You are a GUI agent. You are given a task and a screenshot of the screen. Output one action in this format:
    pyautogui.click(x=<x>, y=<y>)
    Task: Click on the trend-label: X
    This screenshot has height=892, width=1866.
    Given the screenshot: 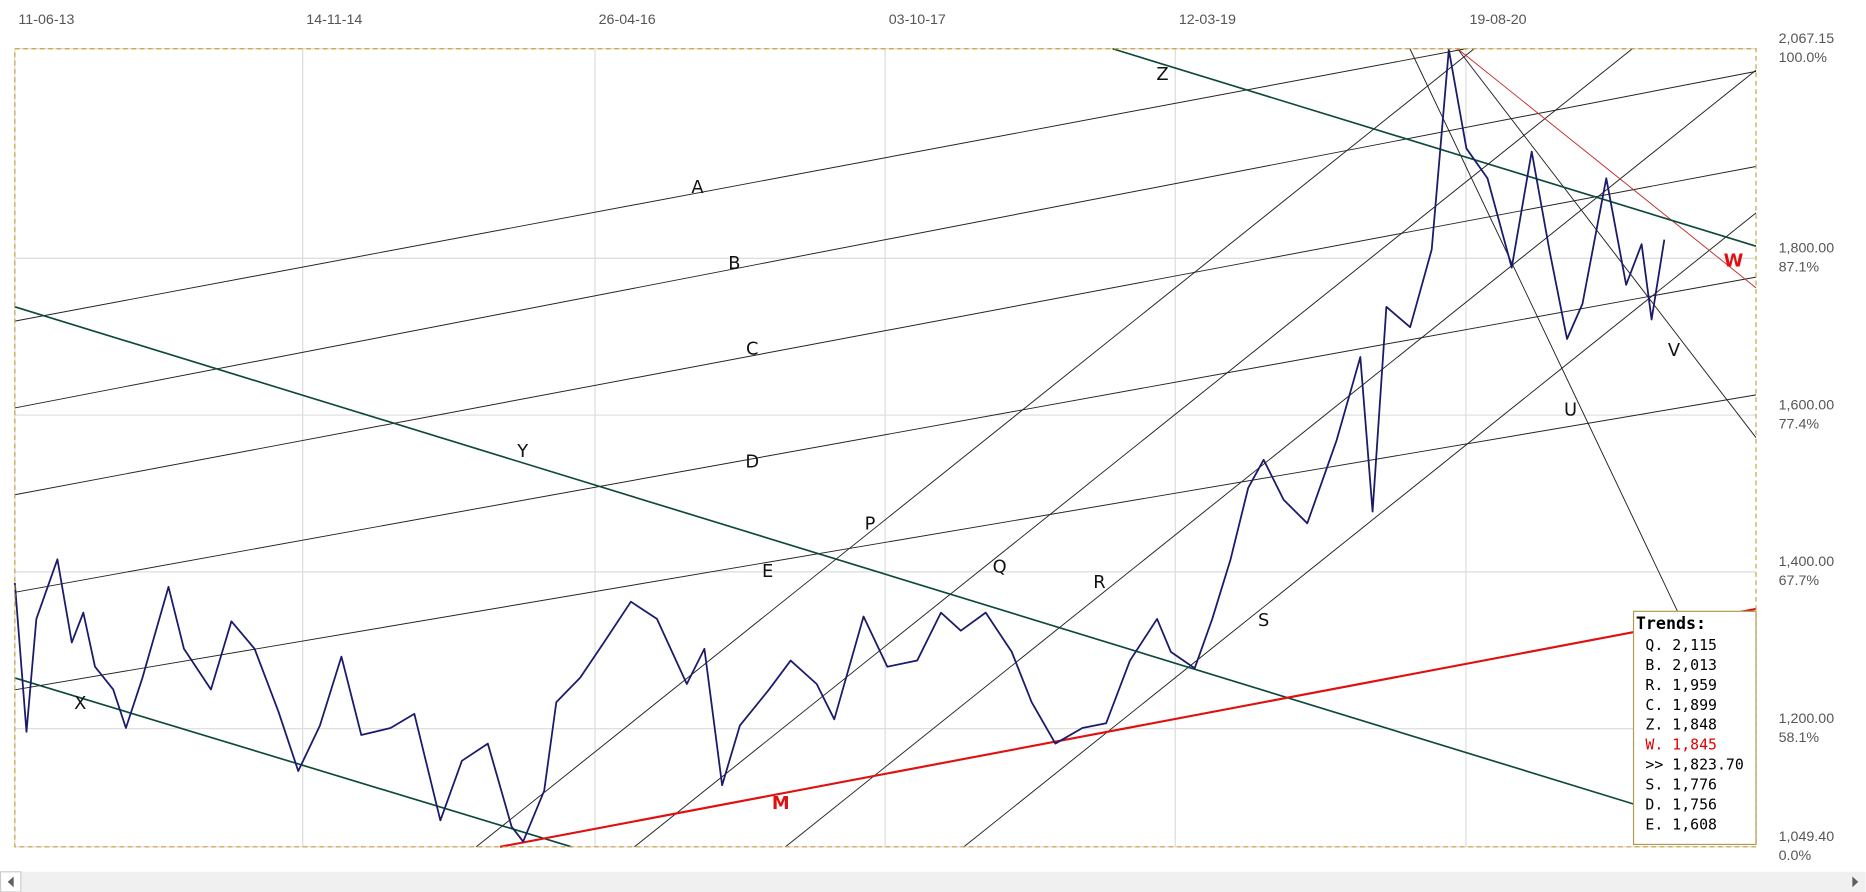 What is the action you would take?
    pyautogui.click(x=80, y=703)
    